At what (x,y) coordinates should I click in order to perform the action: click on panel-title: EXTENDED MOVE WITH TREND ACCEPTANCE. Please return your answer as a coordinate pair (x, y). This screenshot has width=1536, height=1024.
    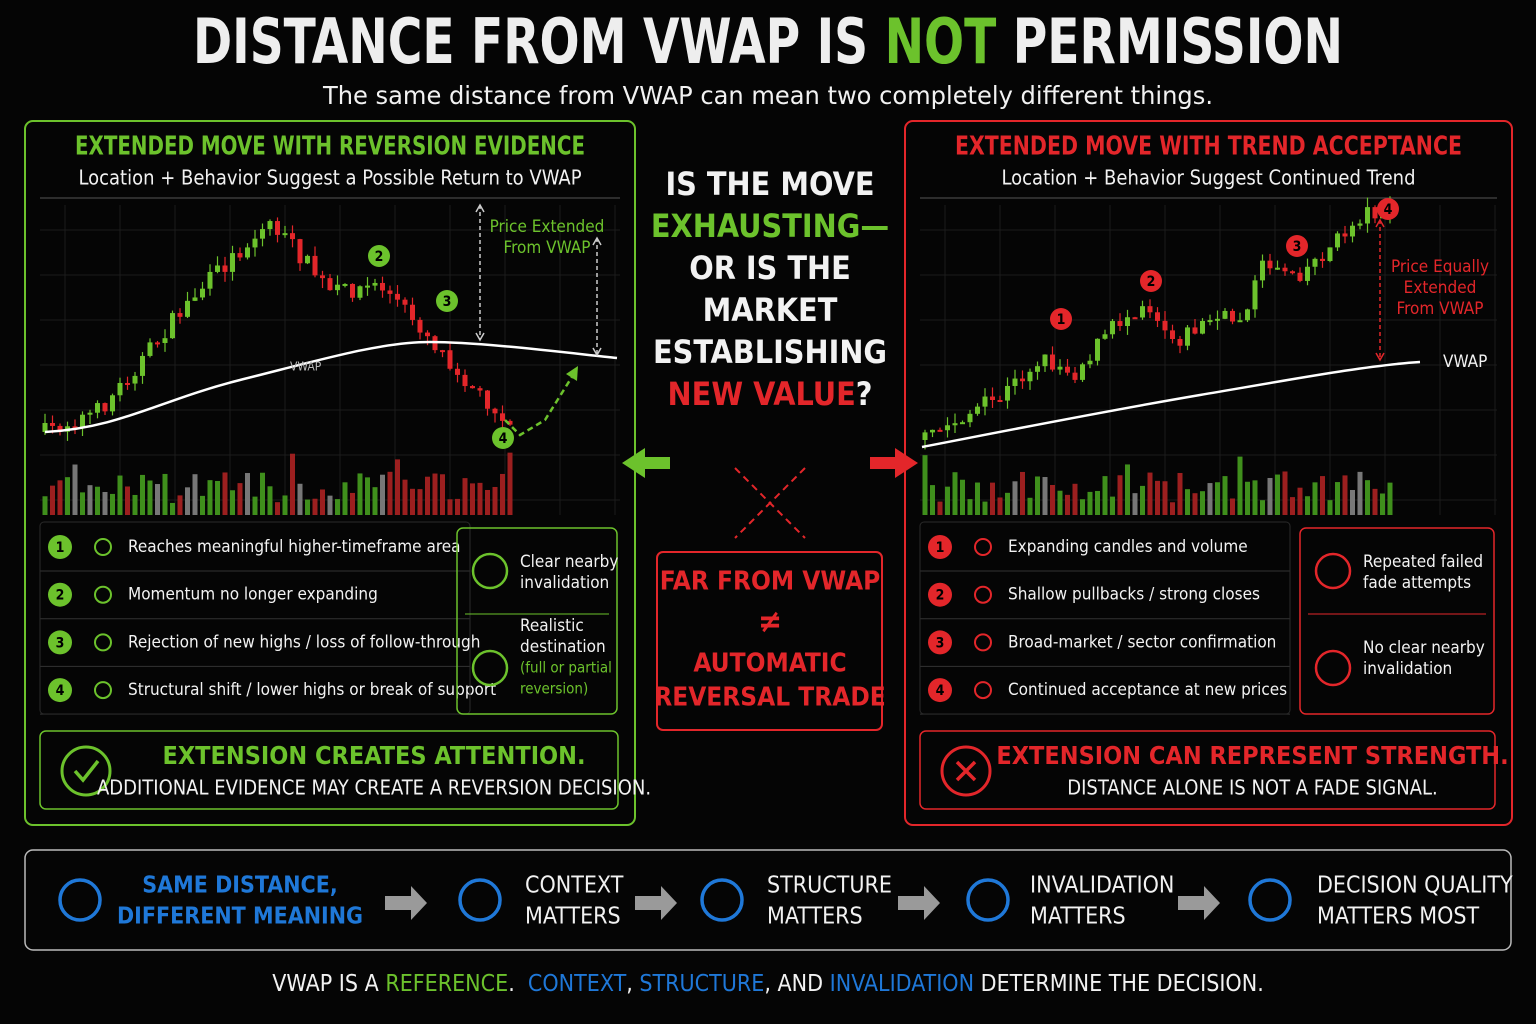
    Looking at the image, I should click on (1208, 147).